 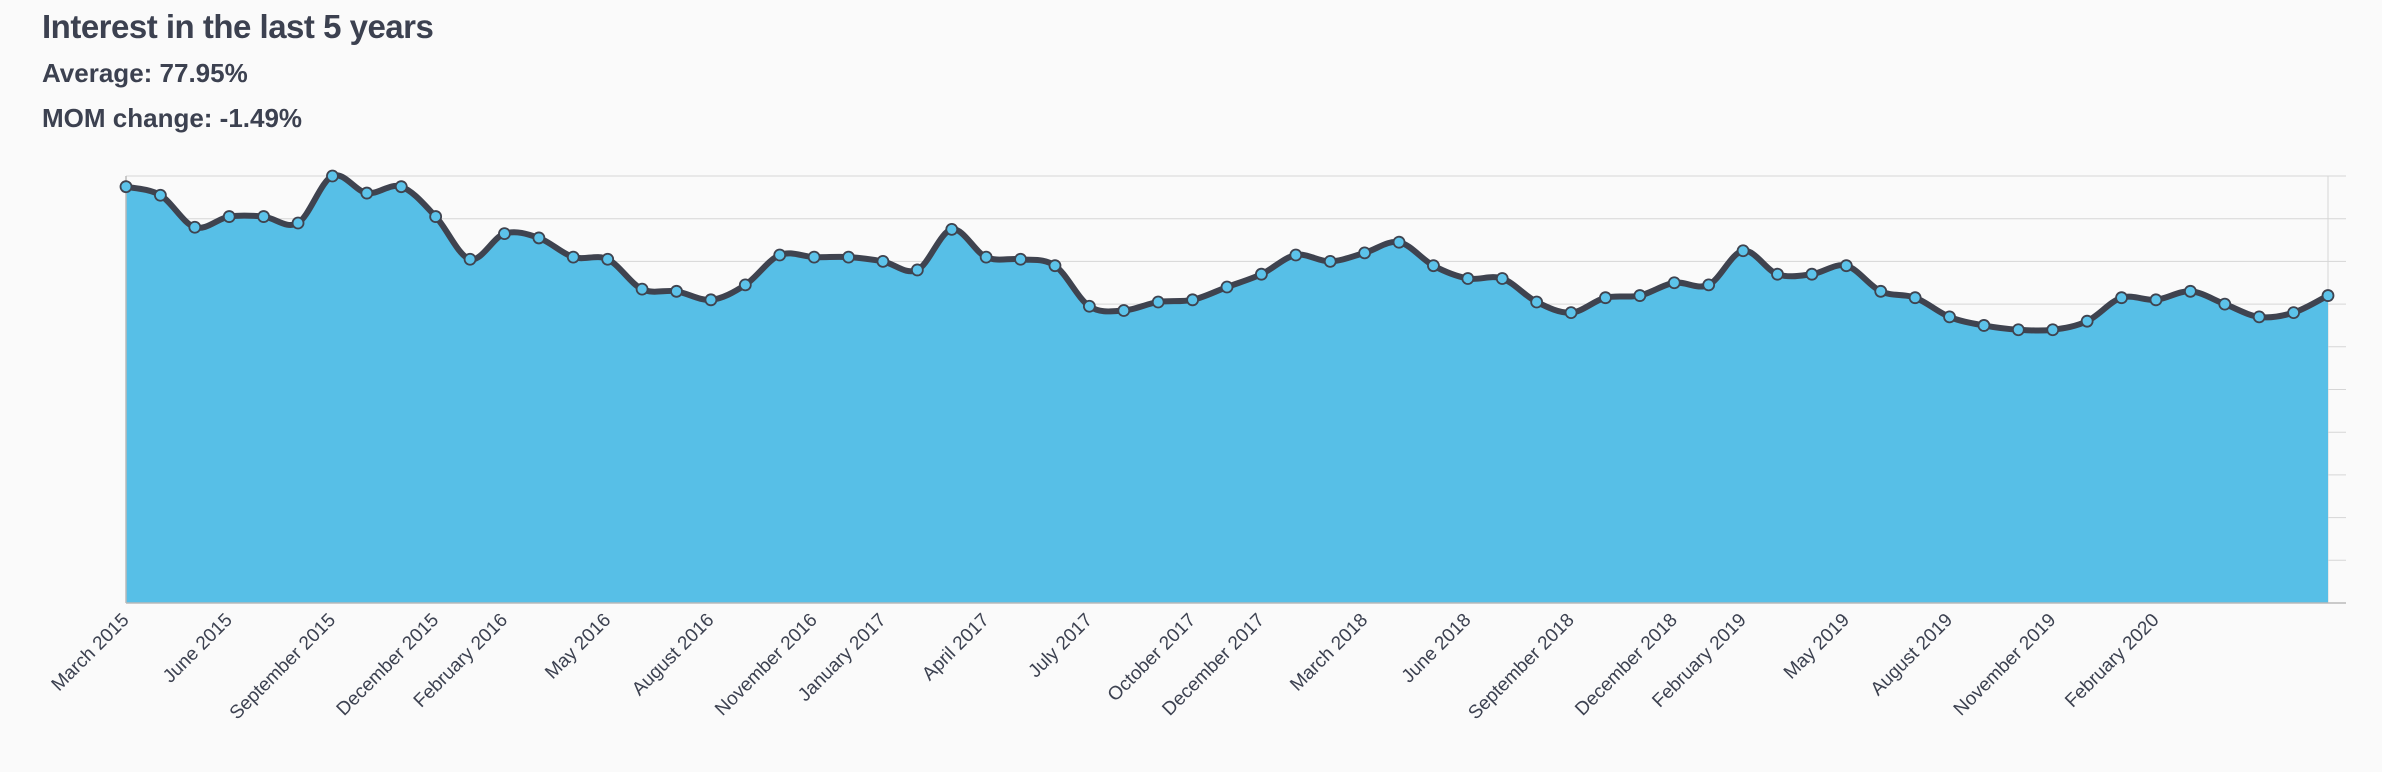 What do you see at coordinates (1521, 667) in the screenshot?
I see `x-tick-label: September 2018` at bounding box center [1521, 667].